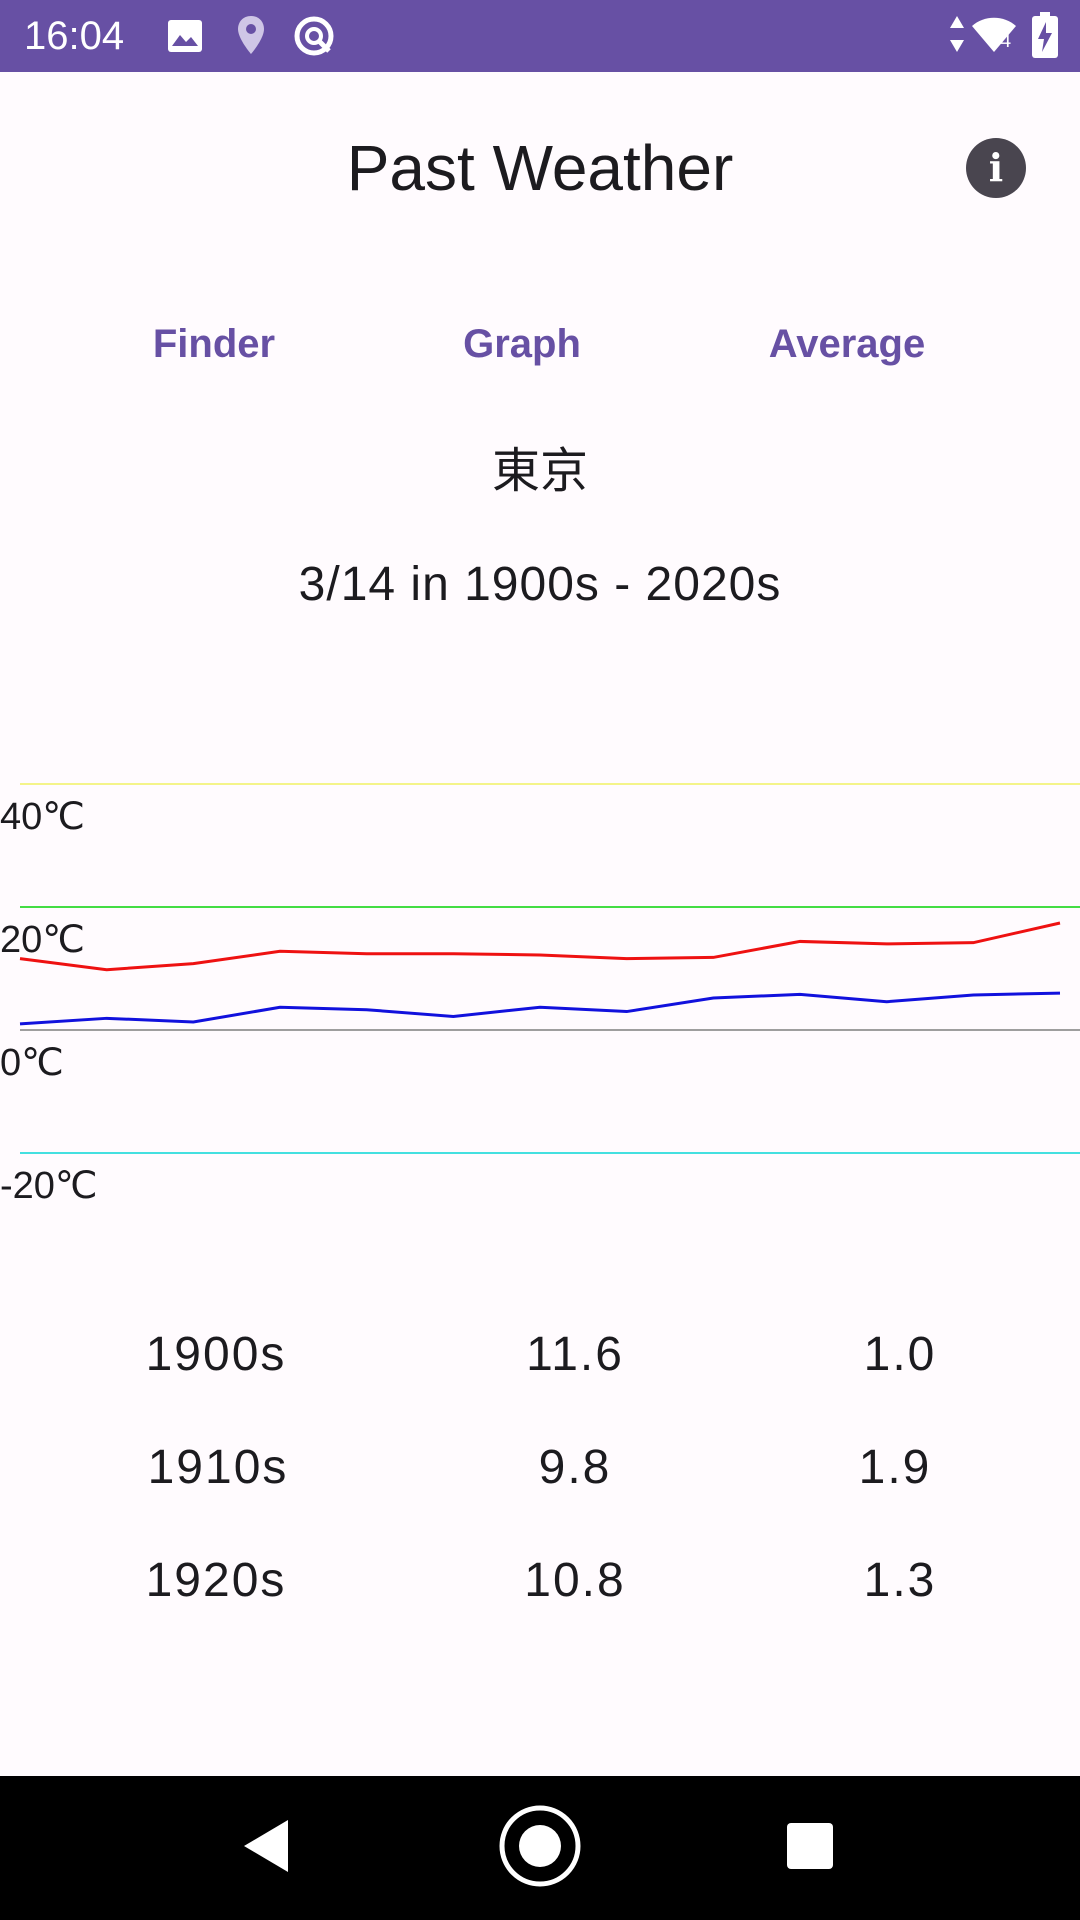 The height and width of the screenshot is (1920, 1080). I want to click on low-temp: 1.0, so click(900, 1354).